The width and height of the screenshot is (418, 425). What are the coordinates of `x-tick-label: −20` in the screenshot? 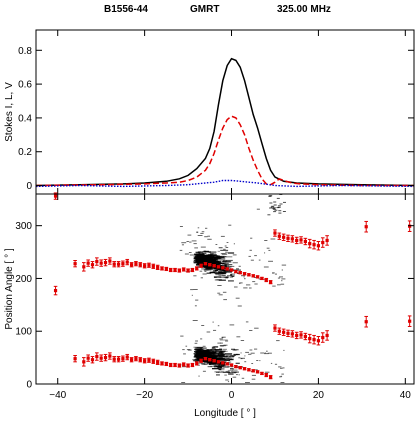 It's located at (144, 395).